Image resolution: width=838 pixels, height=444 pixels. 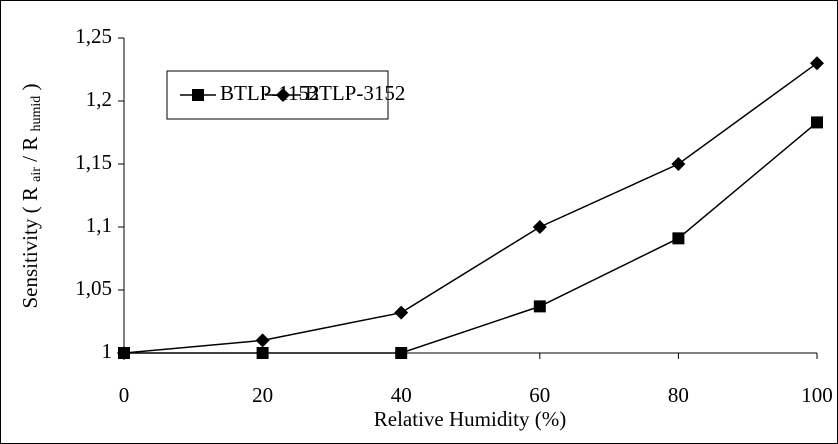 What do you see at coordinates (262, 395) in the screenshot?
I see `x-tick-label: 20` at bounding box center [262, 395].